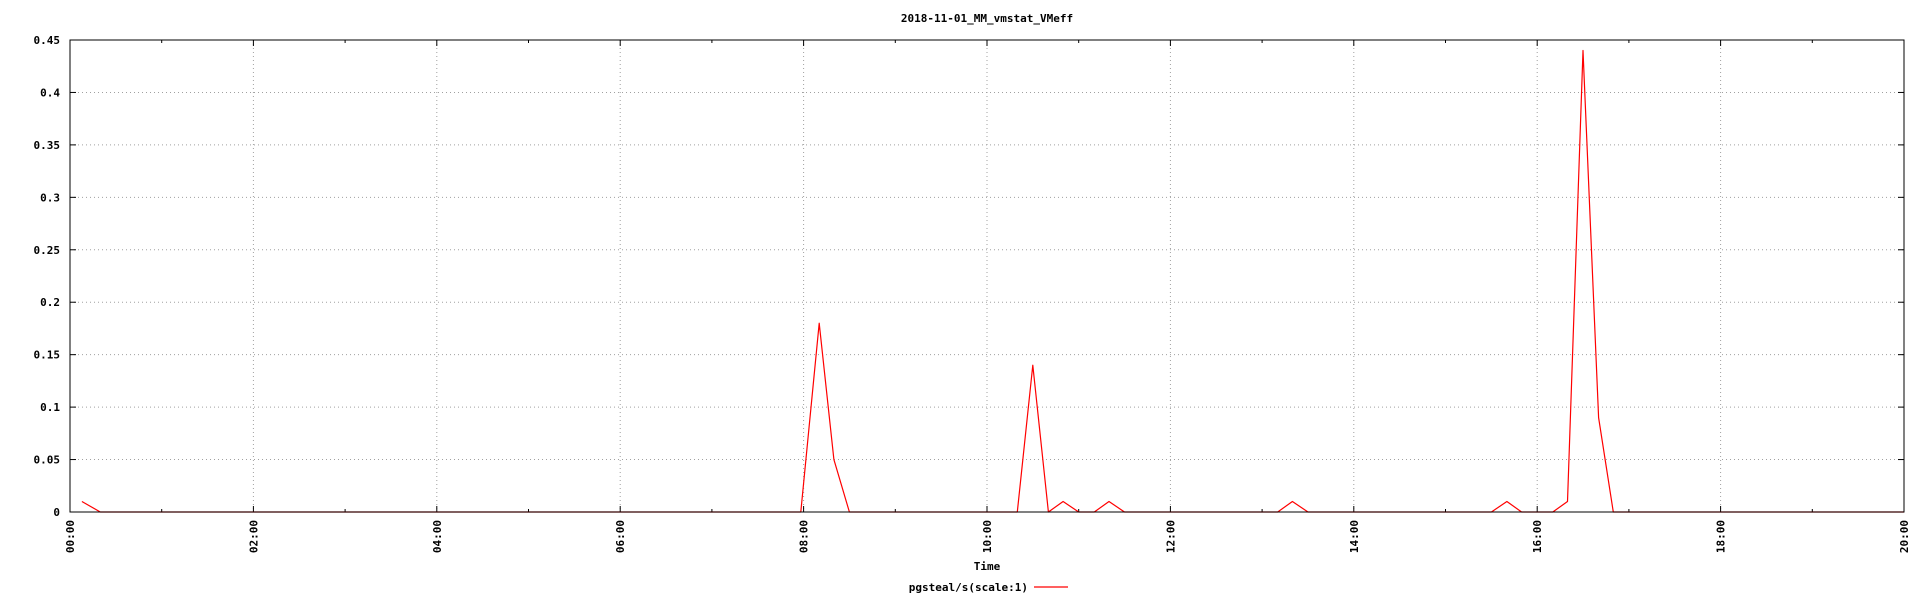 The height and width of the screenshot is (600, 1920). I want to click on x-tick-label: 06:00, so click(620, 536).